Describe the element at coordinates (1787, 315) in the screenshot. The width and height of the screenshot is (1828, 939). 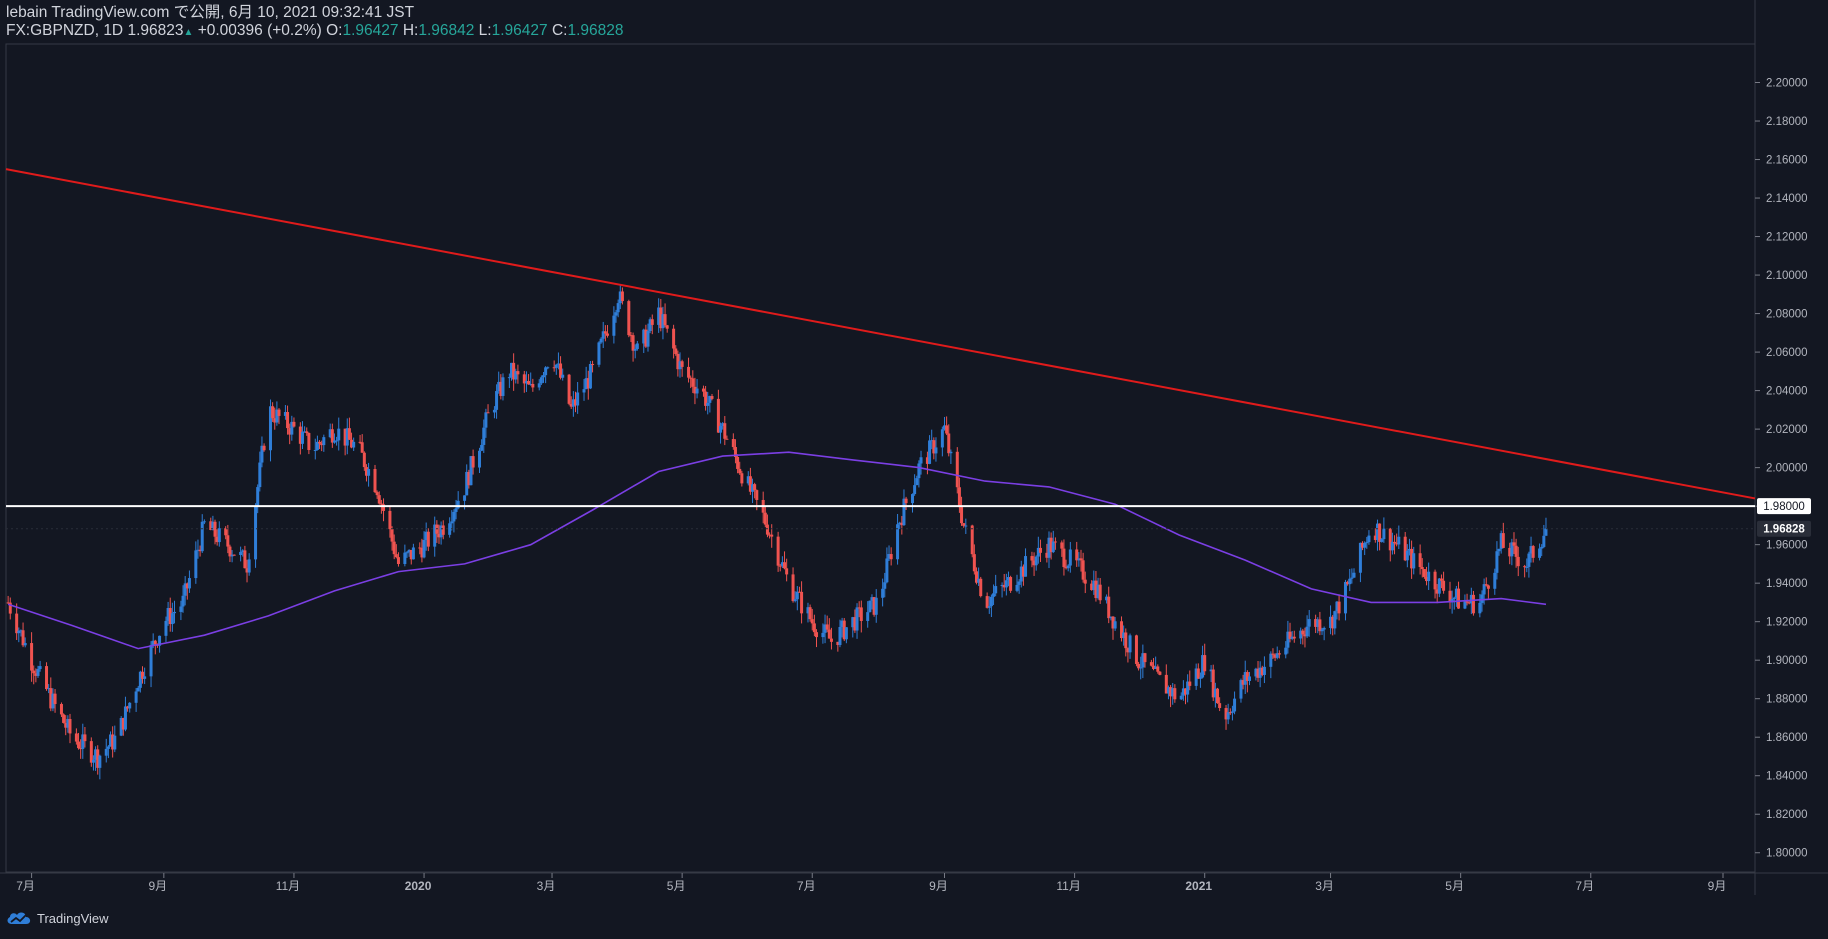
I see `price-tick-label: 2.08000` at that location.